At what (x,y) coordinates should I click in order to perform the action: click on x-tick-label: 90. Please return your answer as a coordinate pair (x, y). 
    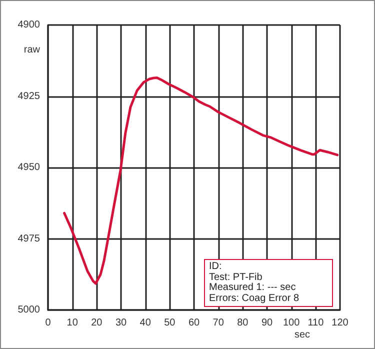
    Looking at the image, I should click on (267, 323).